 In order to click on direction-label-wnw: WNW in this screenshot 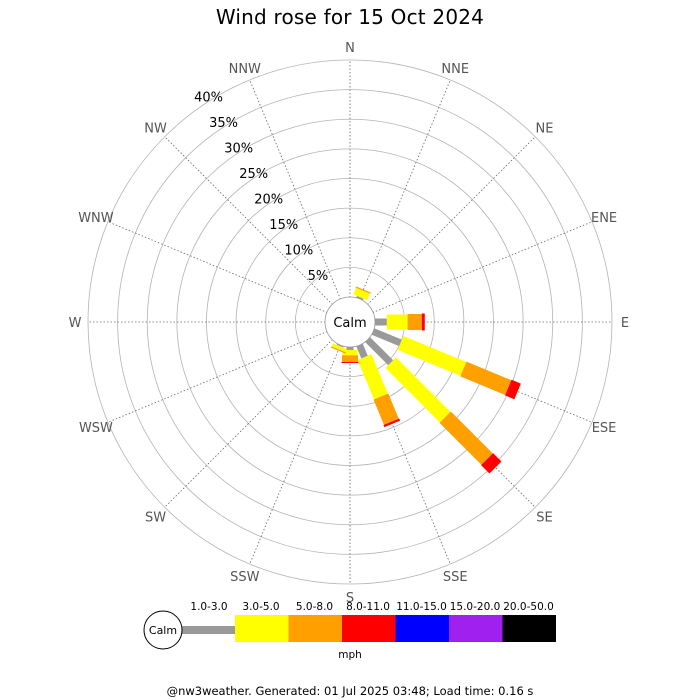, I will do `click(96, 218)`.